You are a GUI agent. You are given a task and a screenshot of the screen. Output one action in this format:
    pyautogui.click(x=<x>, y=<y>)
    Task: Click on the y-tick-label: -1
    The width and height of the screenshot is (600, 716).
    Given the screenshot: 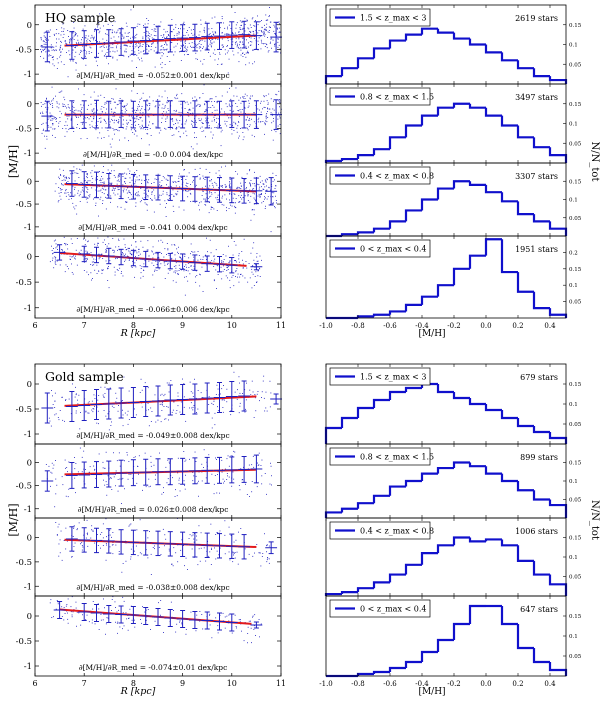 What is the action you would take?
    pyautogui.click(x=28, y=75)
    